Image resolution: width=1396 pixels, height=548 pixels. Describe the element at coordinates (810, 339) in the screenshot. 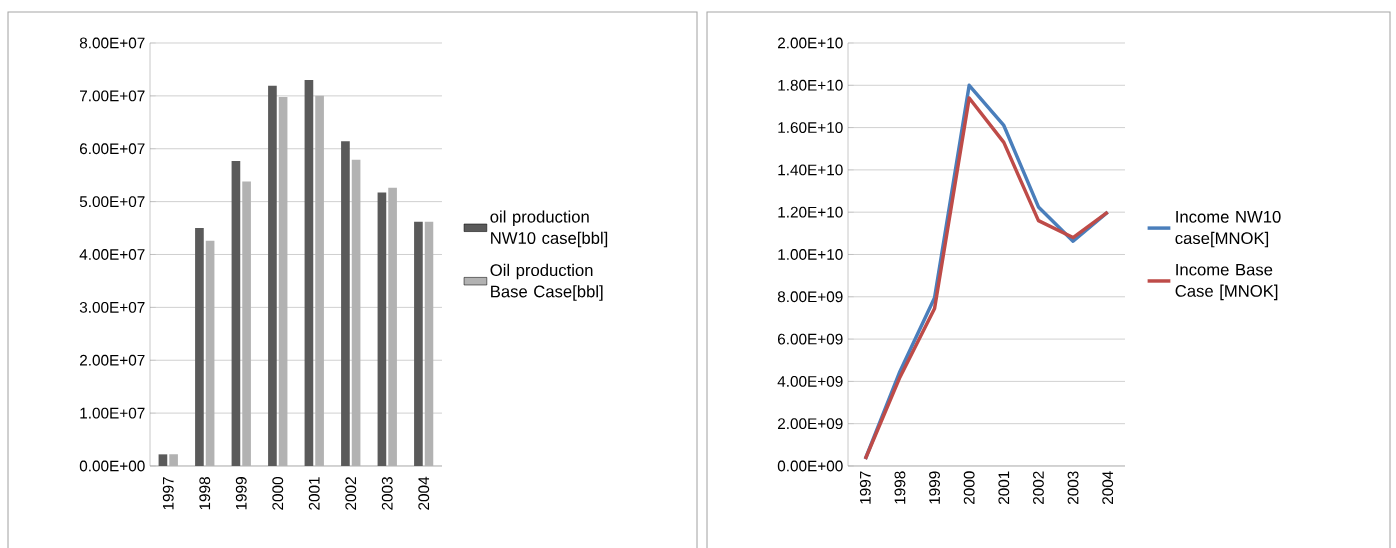

I see `y-tick-label: 6.00E+09` at that location.